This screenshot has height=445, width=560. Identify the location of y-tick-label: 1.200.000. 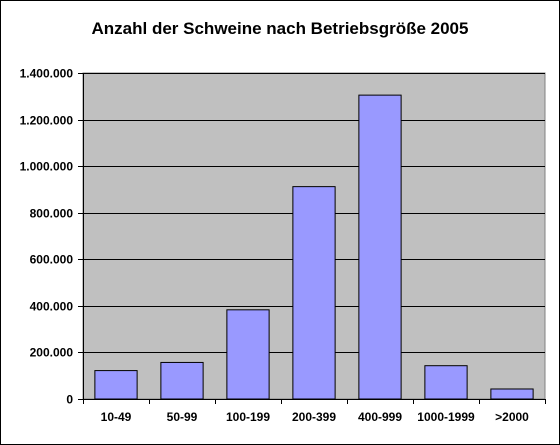
(47, 121).